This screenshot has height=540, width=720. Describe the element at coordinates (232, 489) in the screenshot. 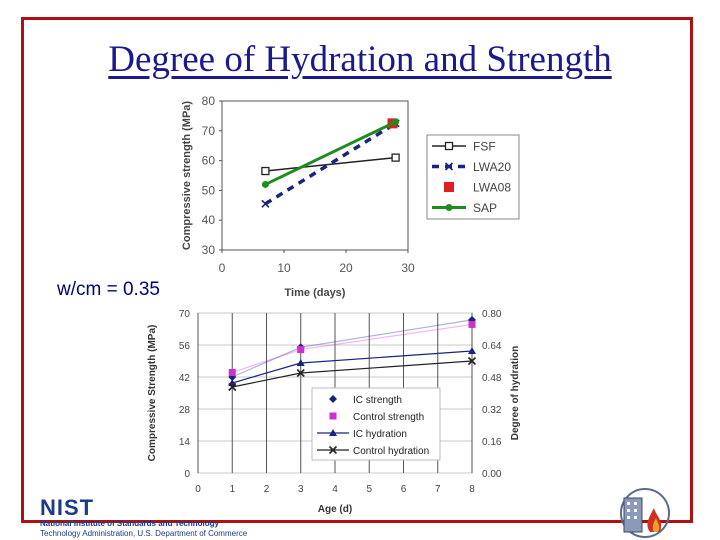

I see `chart2-xtick-label: 1` at that location.